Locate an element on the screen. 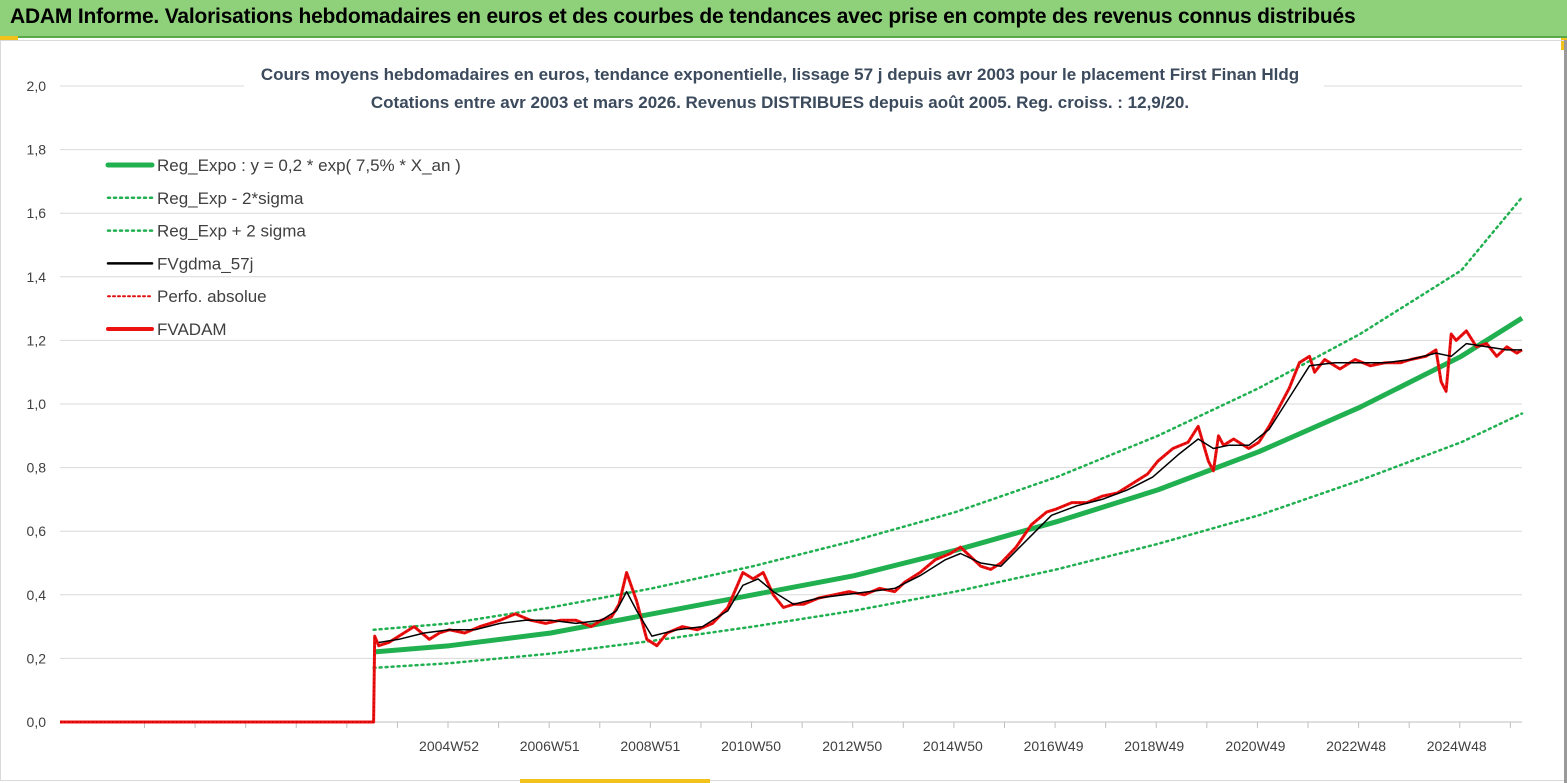 The width and height of the screenshot is (1567, 783). y-tick-label: 0,2 is located at coordinates (37, 658).